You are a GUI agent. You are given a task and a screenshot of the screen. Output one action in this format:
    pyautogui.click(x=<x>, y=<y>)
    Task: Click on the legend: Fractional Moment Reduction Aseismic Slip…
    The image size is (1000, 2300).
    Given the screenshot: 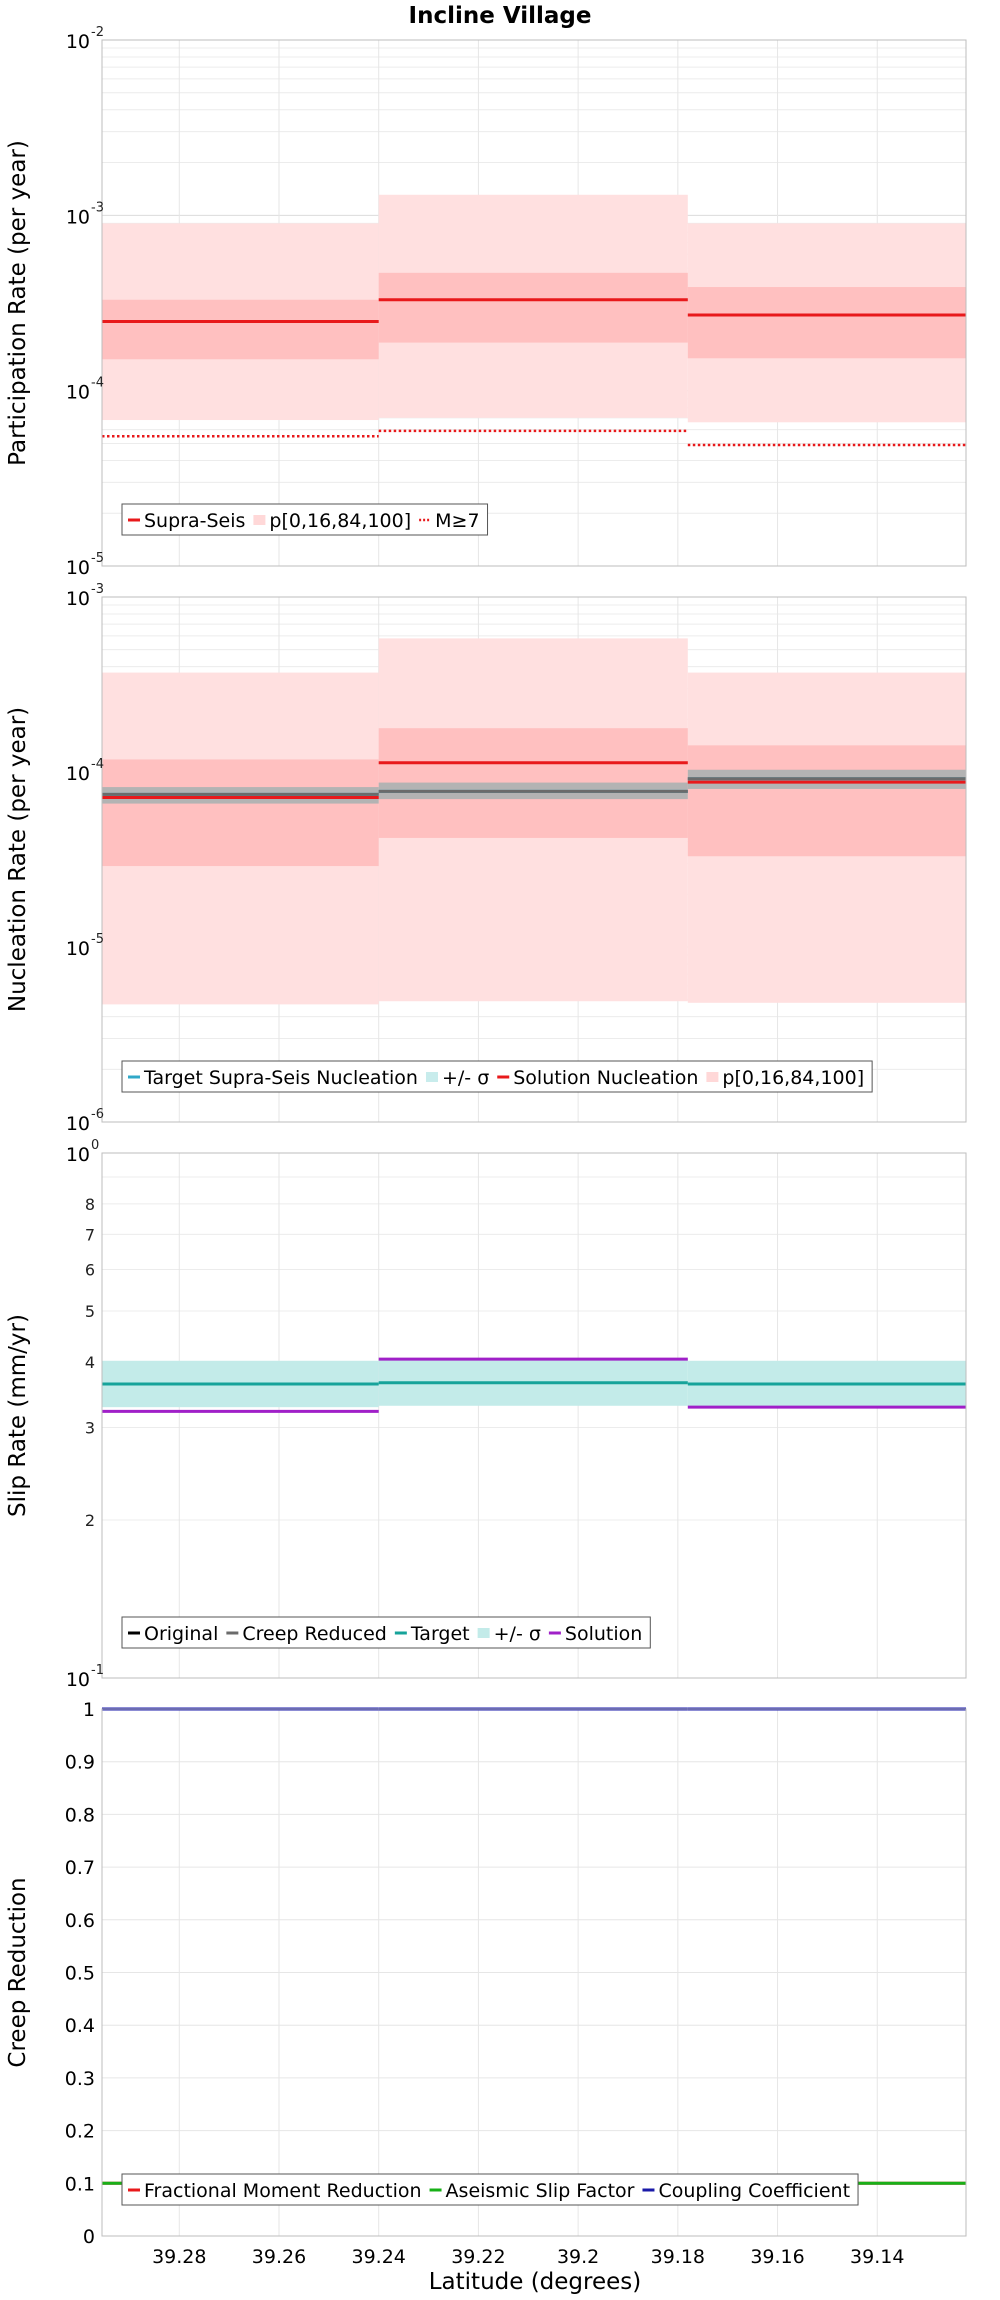 What is the action you would take?
    pyautogui.click(x=490, y=2189)
    